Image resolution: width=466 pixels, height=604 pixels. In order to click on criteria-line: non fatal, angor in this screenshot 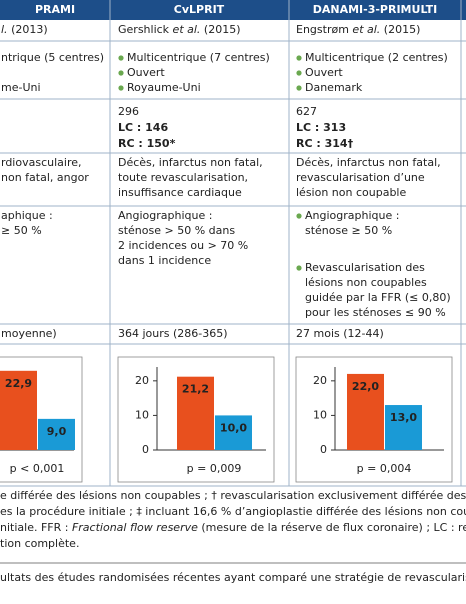, I will do `click(45, 177)`.